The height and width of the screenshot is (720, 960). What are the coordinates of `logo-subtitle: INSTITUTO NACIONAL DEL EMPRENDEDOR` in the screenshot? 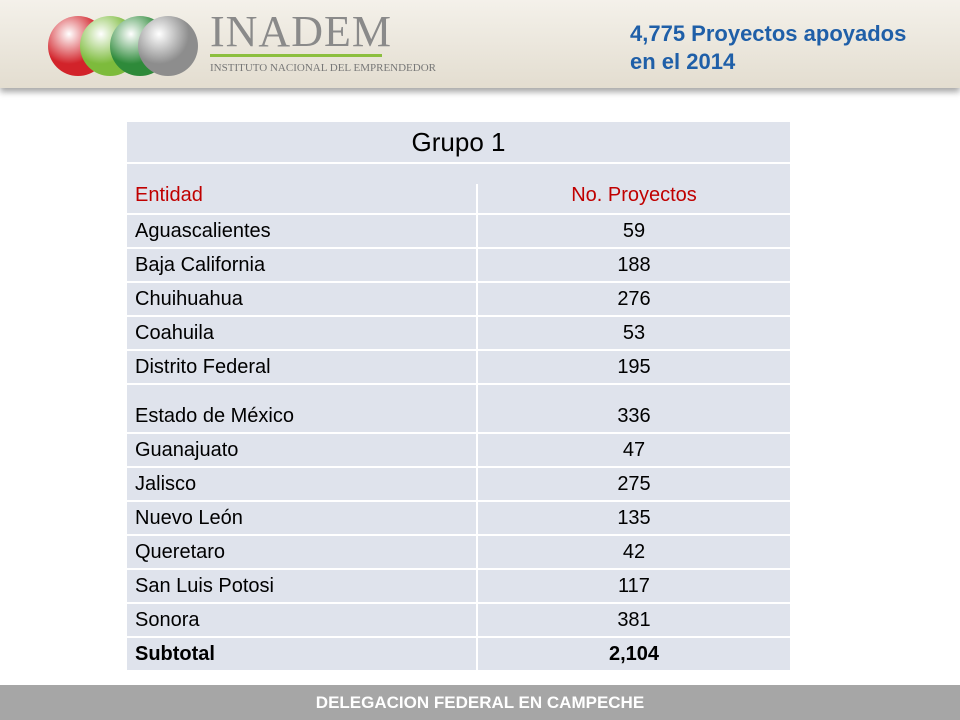 It's located at (323, 68).